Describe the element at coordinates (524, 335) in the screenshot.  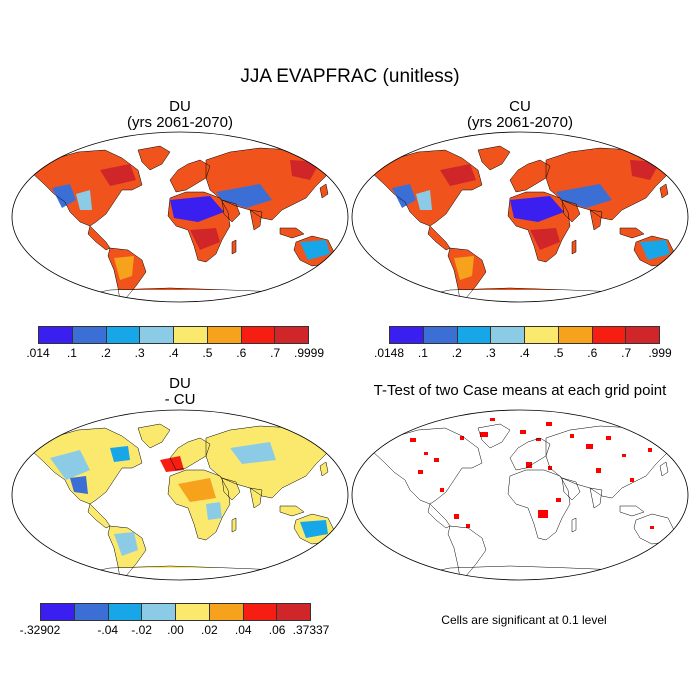
I see `colorbar-cu` at that location.